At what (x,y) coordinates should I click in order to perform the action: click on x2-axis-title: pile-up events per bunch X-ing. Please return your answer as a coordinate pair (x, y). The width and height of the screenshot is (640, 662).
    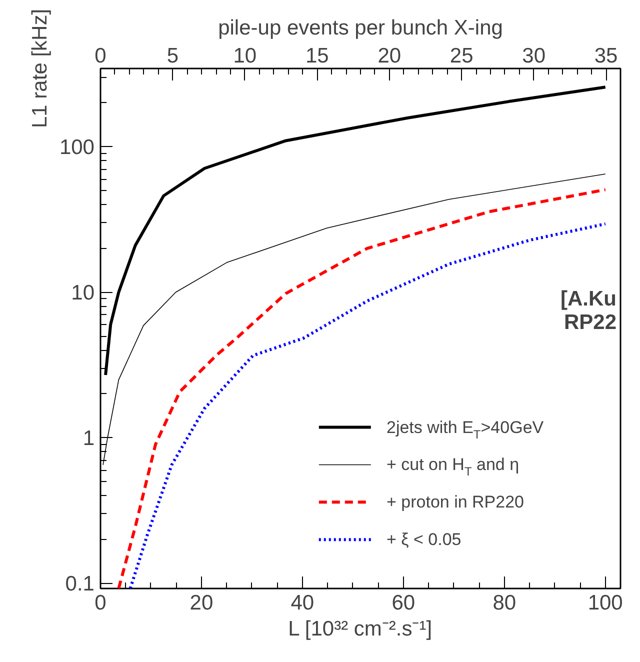
    Looking at the image, I should click on (360, 28).